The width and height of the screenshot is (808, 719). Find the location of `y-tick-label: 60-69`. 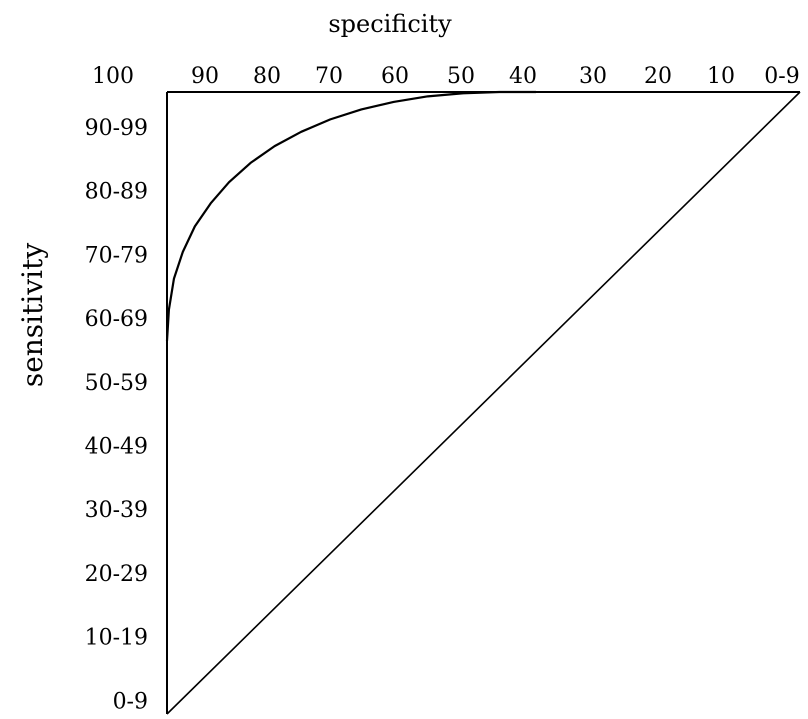

y-tick-label: 60-69 is located at coordinates (116, 319).